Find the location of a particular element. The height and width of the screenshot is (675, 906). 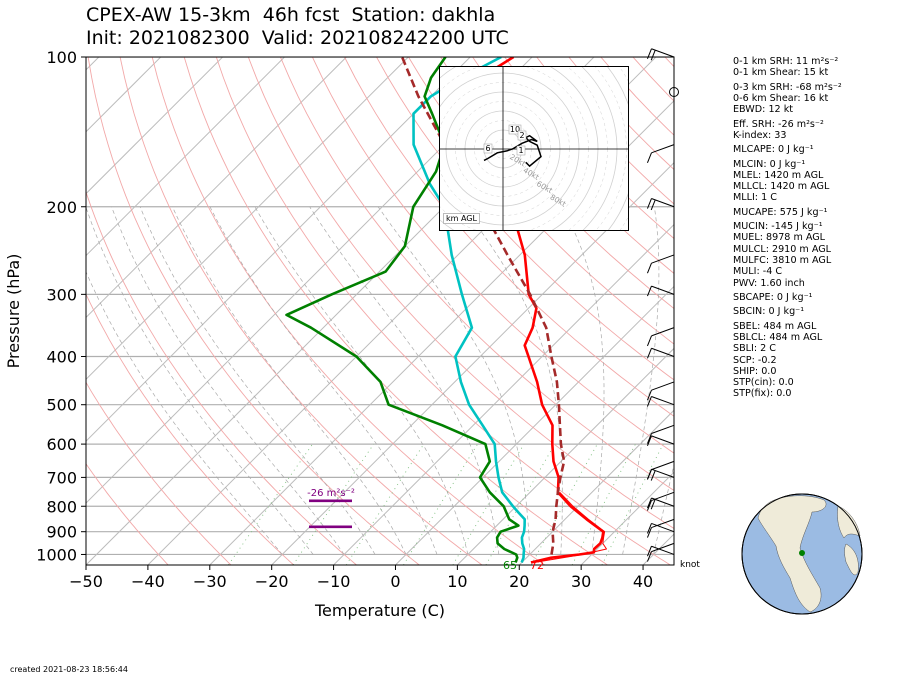

index-row: MUCIN: -145 J kg⁻¹ is located at coordinates (778, 227).